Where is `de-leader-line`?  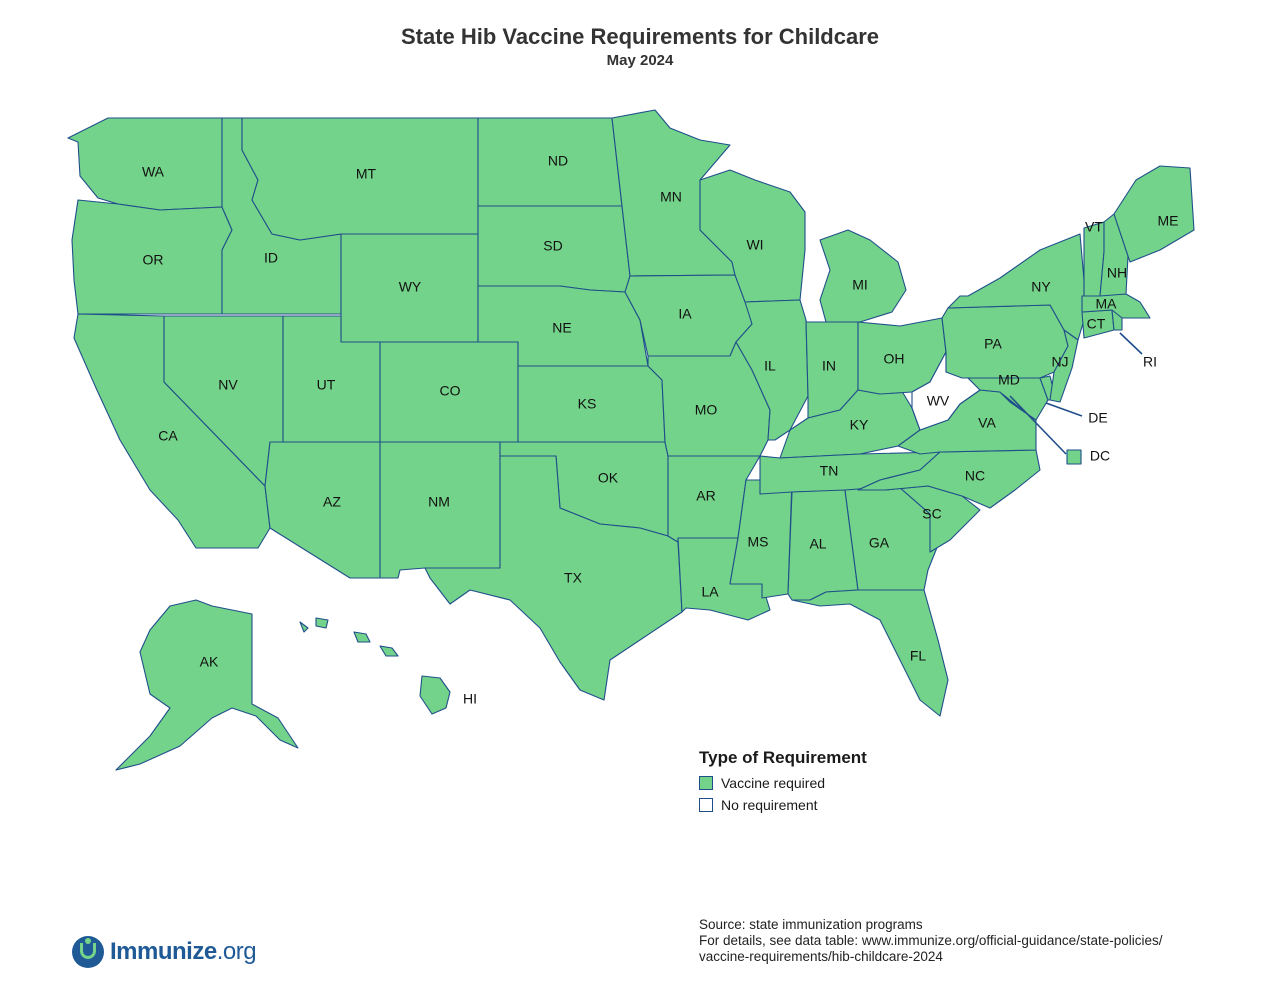 de-leader-line is located at coordinates (1064, 409).